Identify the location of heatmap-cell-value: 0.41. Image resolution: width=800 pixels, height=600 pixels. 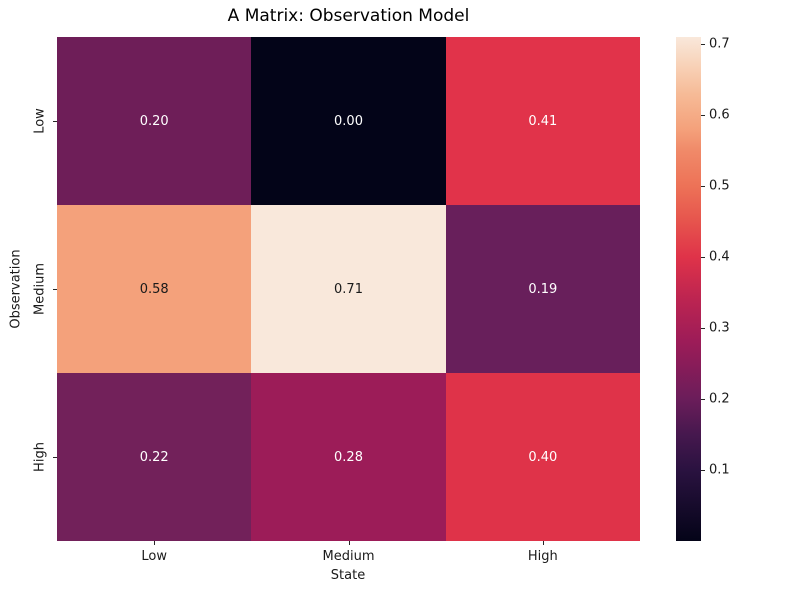
(543, 121).